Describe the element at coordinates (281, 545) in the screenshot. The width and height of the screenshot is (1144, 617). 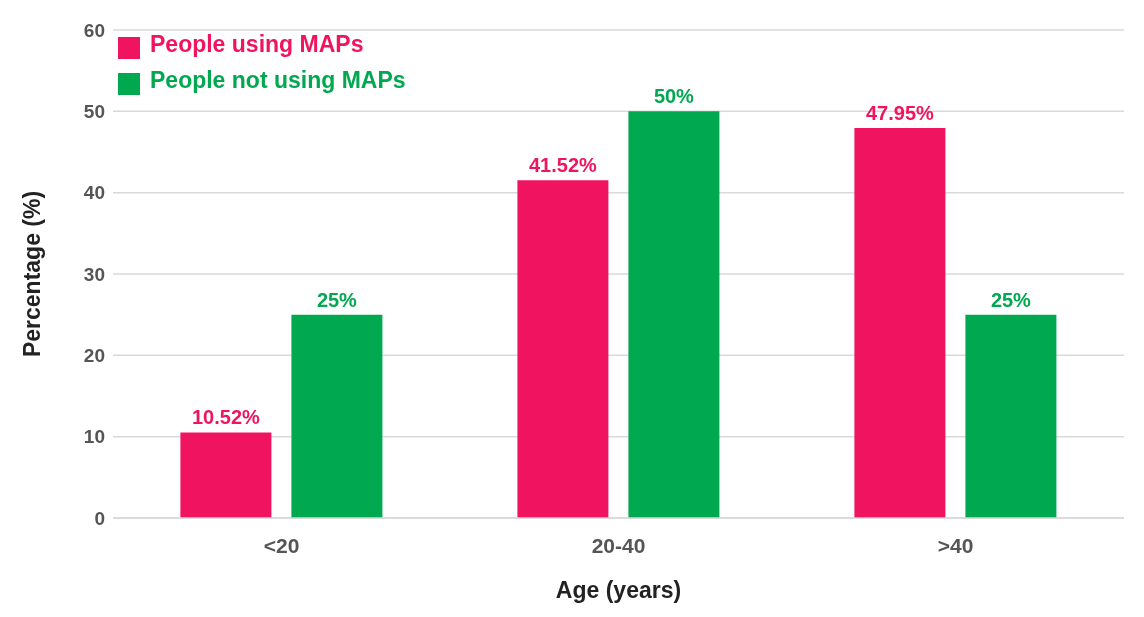
I see `x-tick-label: <20` at that location.